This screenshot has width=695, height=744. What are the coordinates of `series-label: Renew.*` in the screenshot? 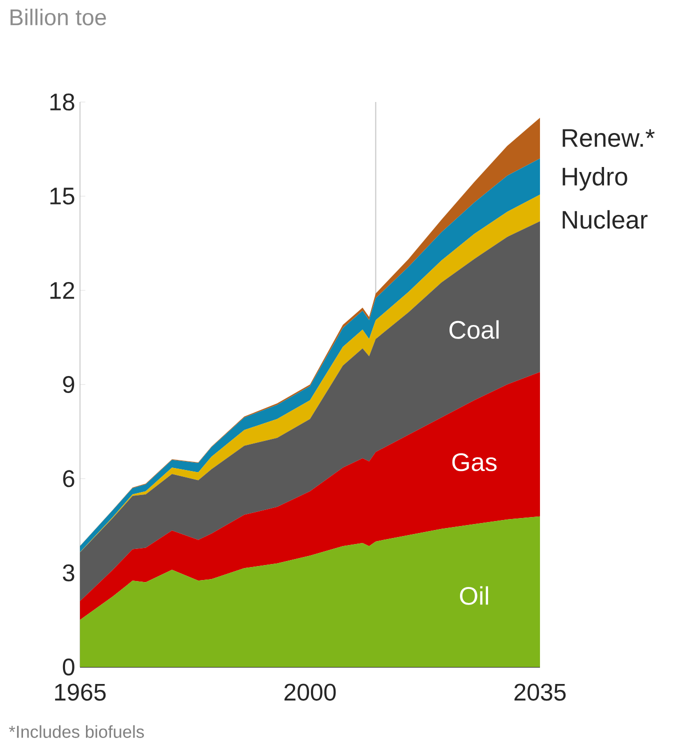 It's located at (608, 138).